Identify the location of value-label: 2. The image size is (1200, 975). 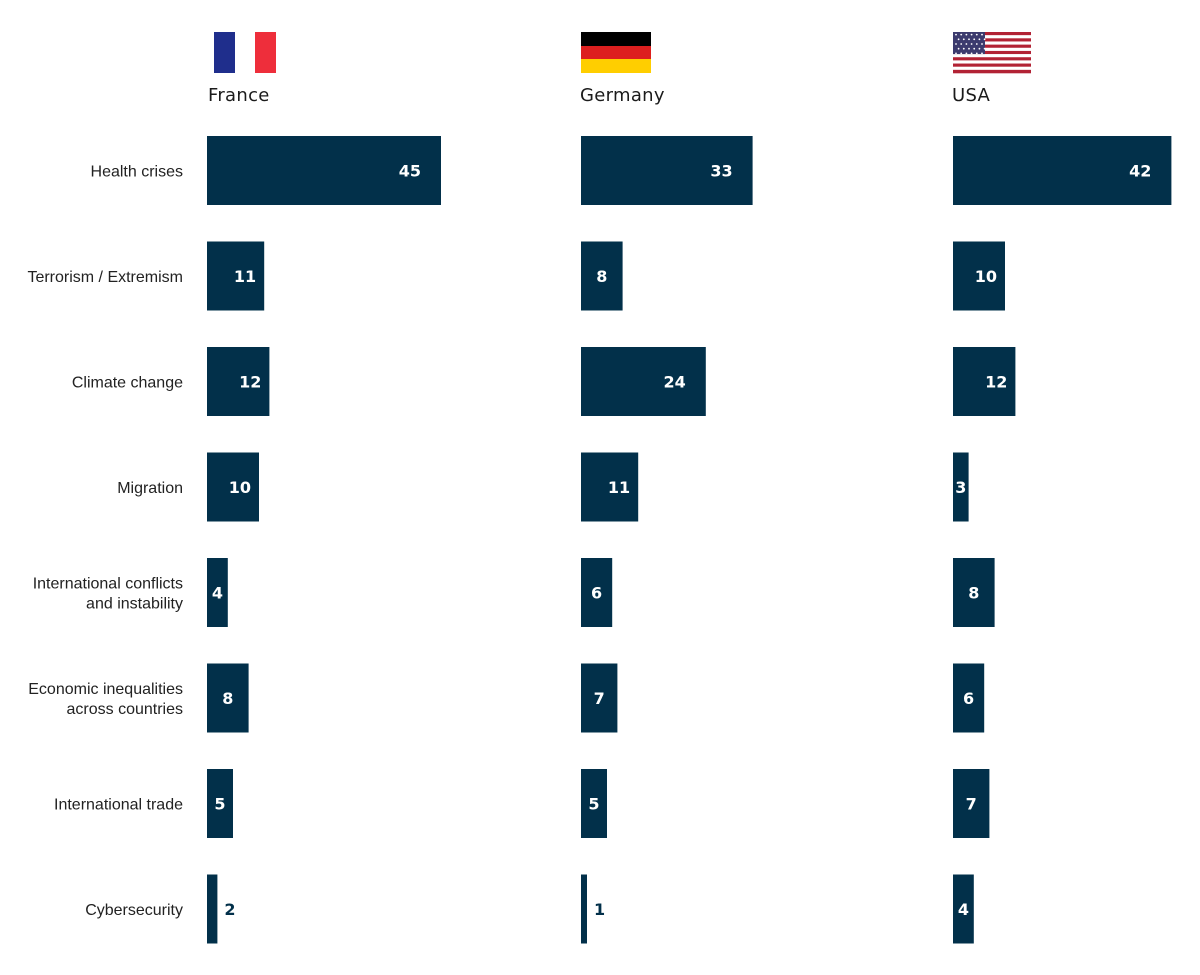
(229, 909).